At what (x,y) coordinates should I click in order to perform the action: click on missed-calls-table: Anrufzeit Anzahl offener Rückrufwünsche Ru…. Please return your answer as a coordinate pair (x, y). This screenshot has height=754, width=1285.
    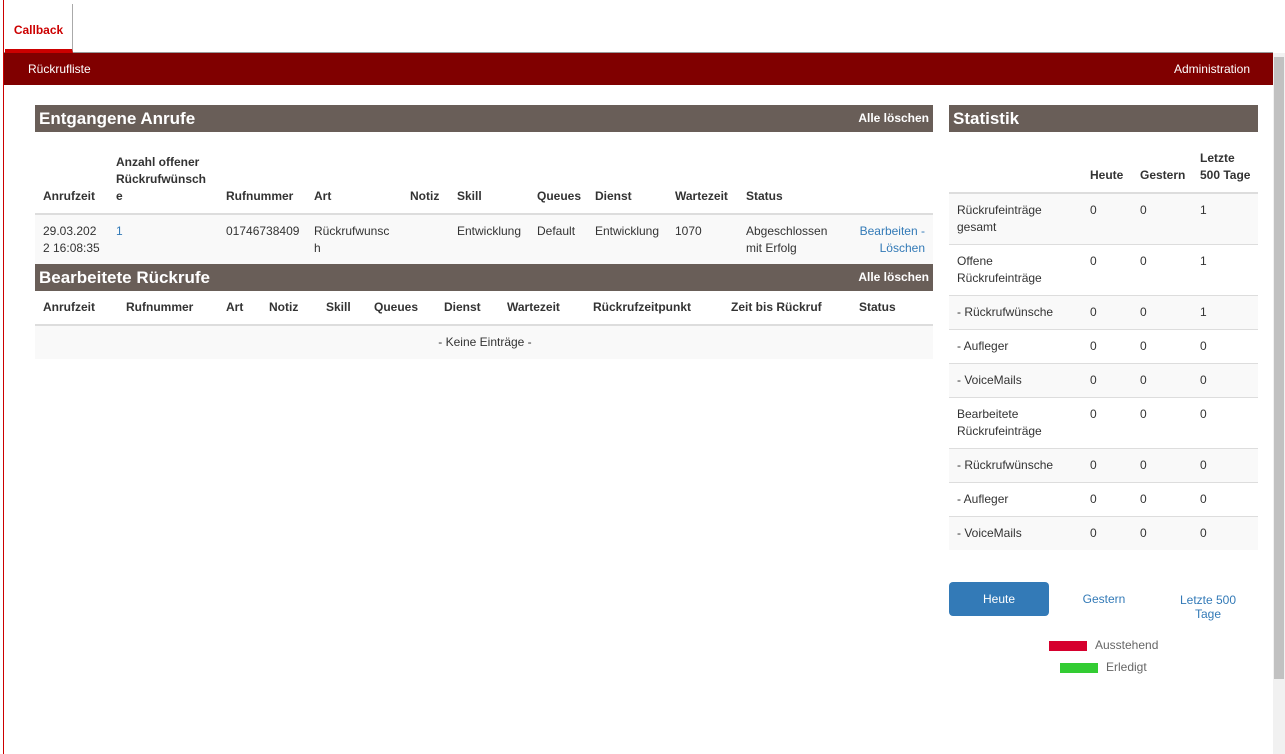
    Looking at the image, I should click on (484, 205).